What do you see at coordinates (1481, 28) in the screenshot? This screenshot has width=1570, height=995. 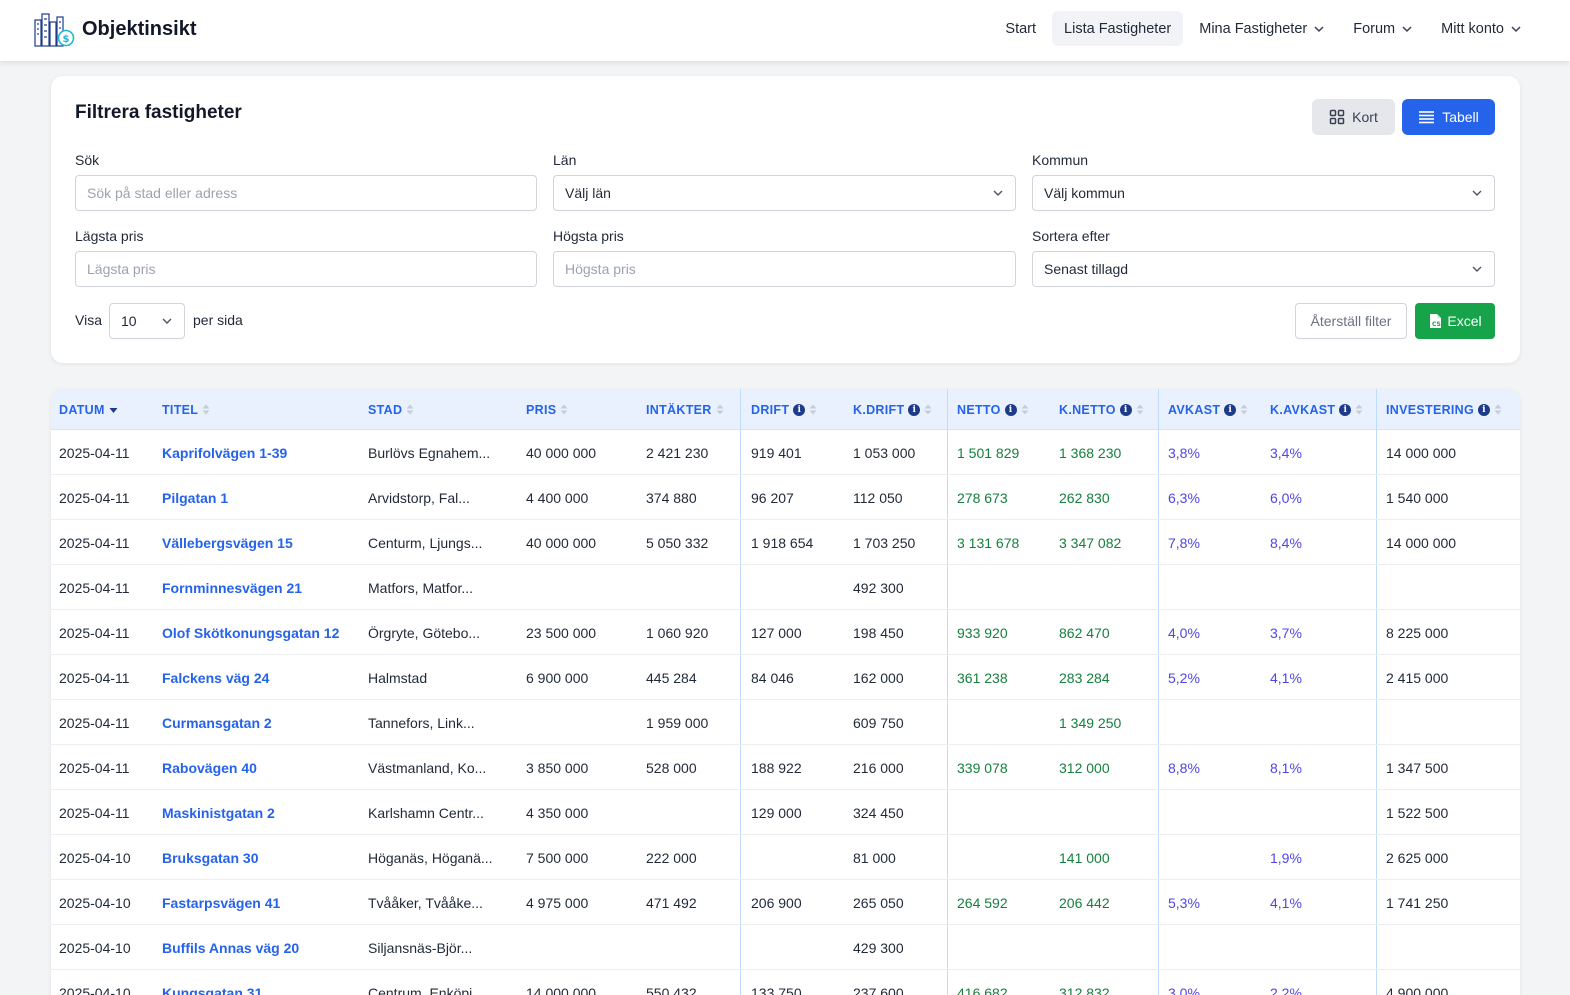 I see `nav-mitt-konto: Mitt konto` at bounding box center [1481, 28].